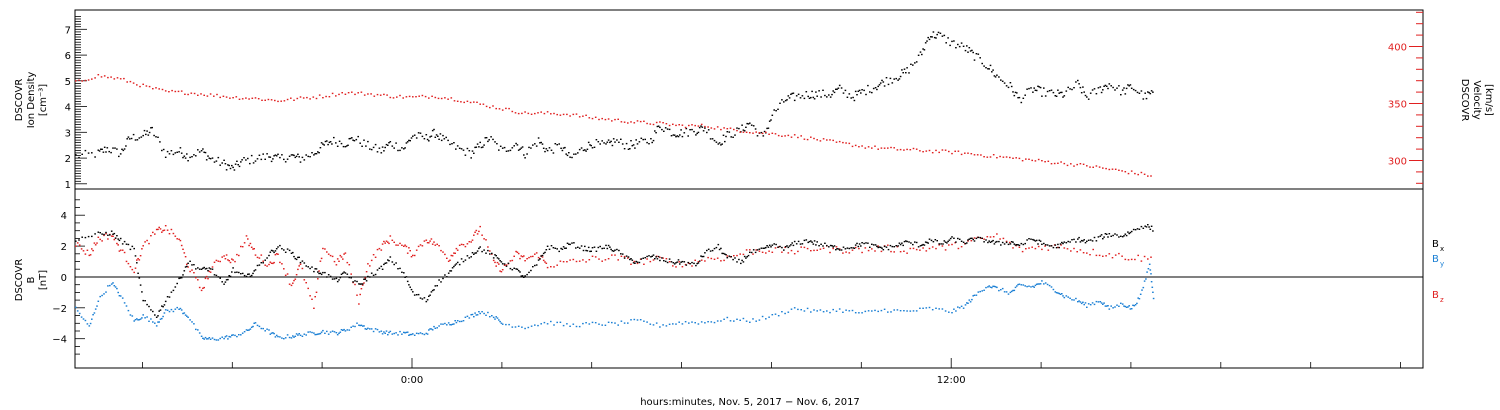  What do you see at coordinates (1438, 246) in the screenshot?
I see `legend-bx: B x` at bounding box center [1438, 246].